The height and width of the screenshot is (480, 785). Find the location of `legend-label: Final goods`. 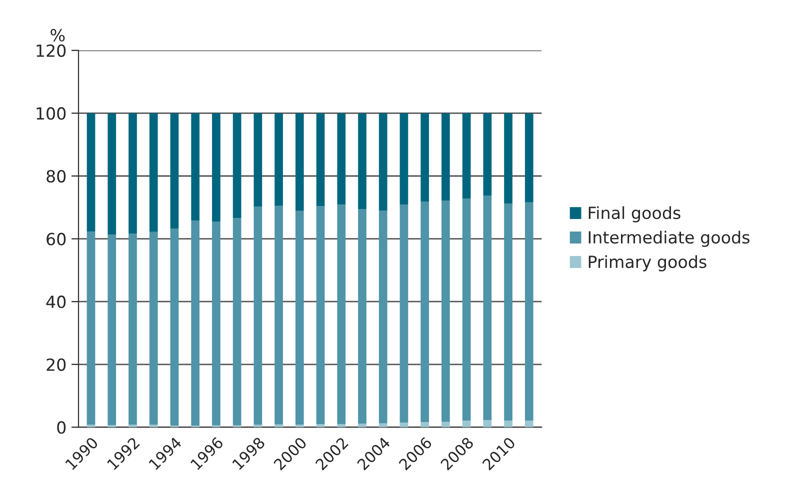

legend-label: Final goods is located at coordinates (634, 214).